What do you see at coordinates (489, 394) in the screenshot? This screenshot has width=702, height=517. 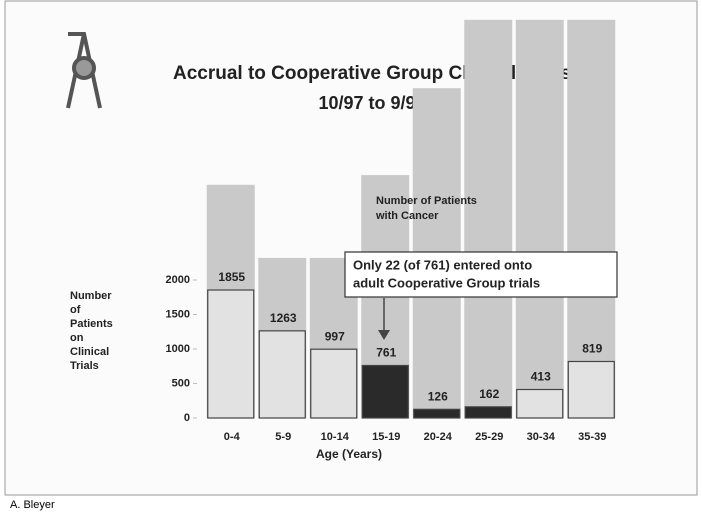 I see `data-label: 162` at bounding box center [489, 394].